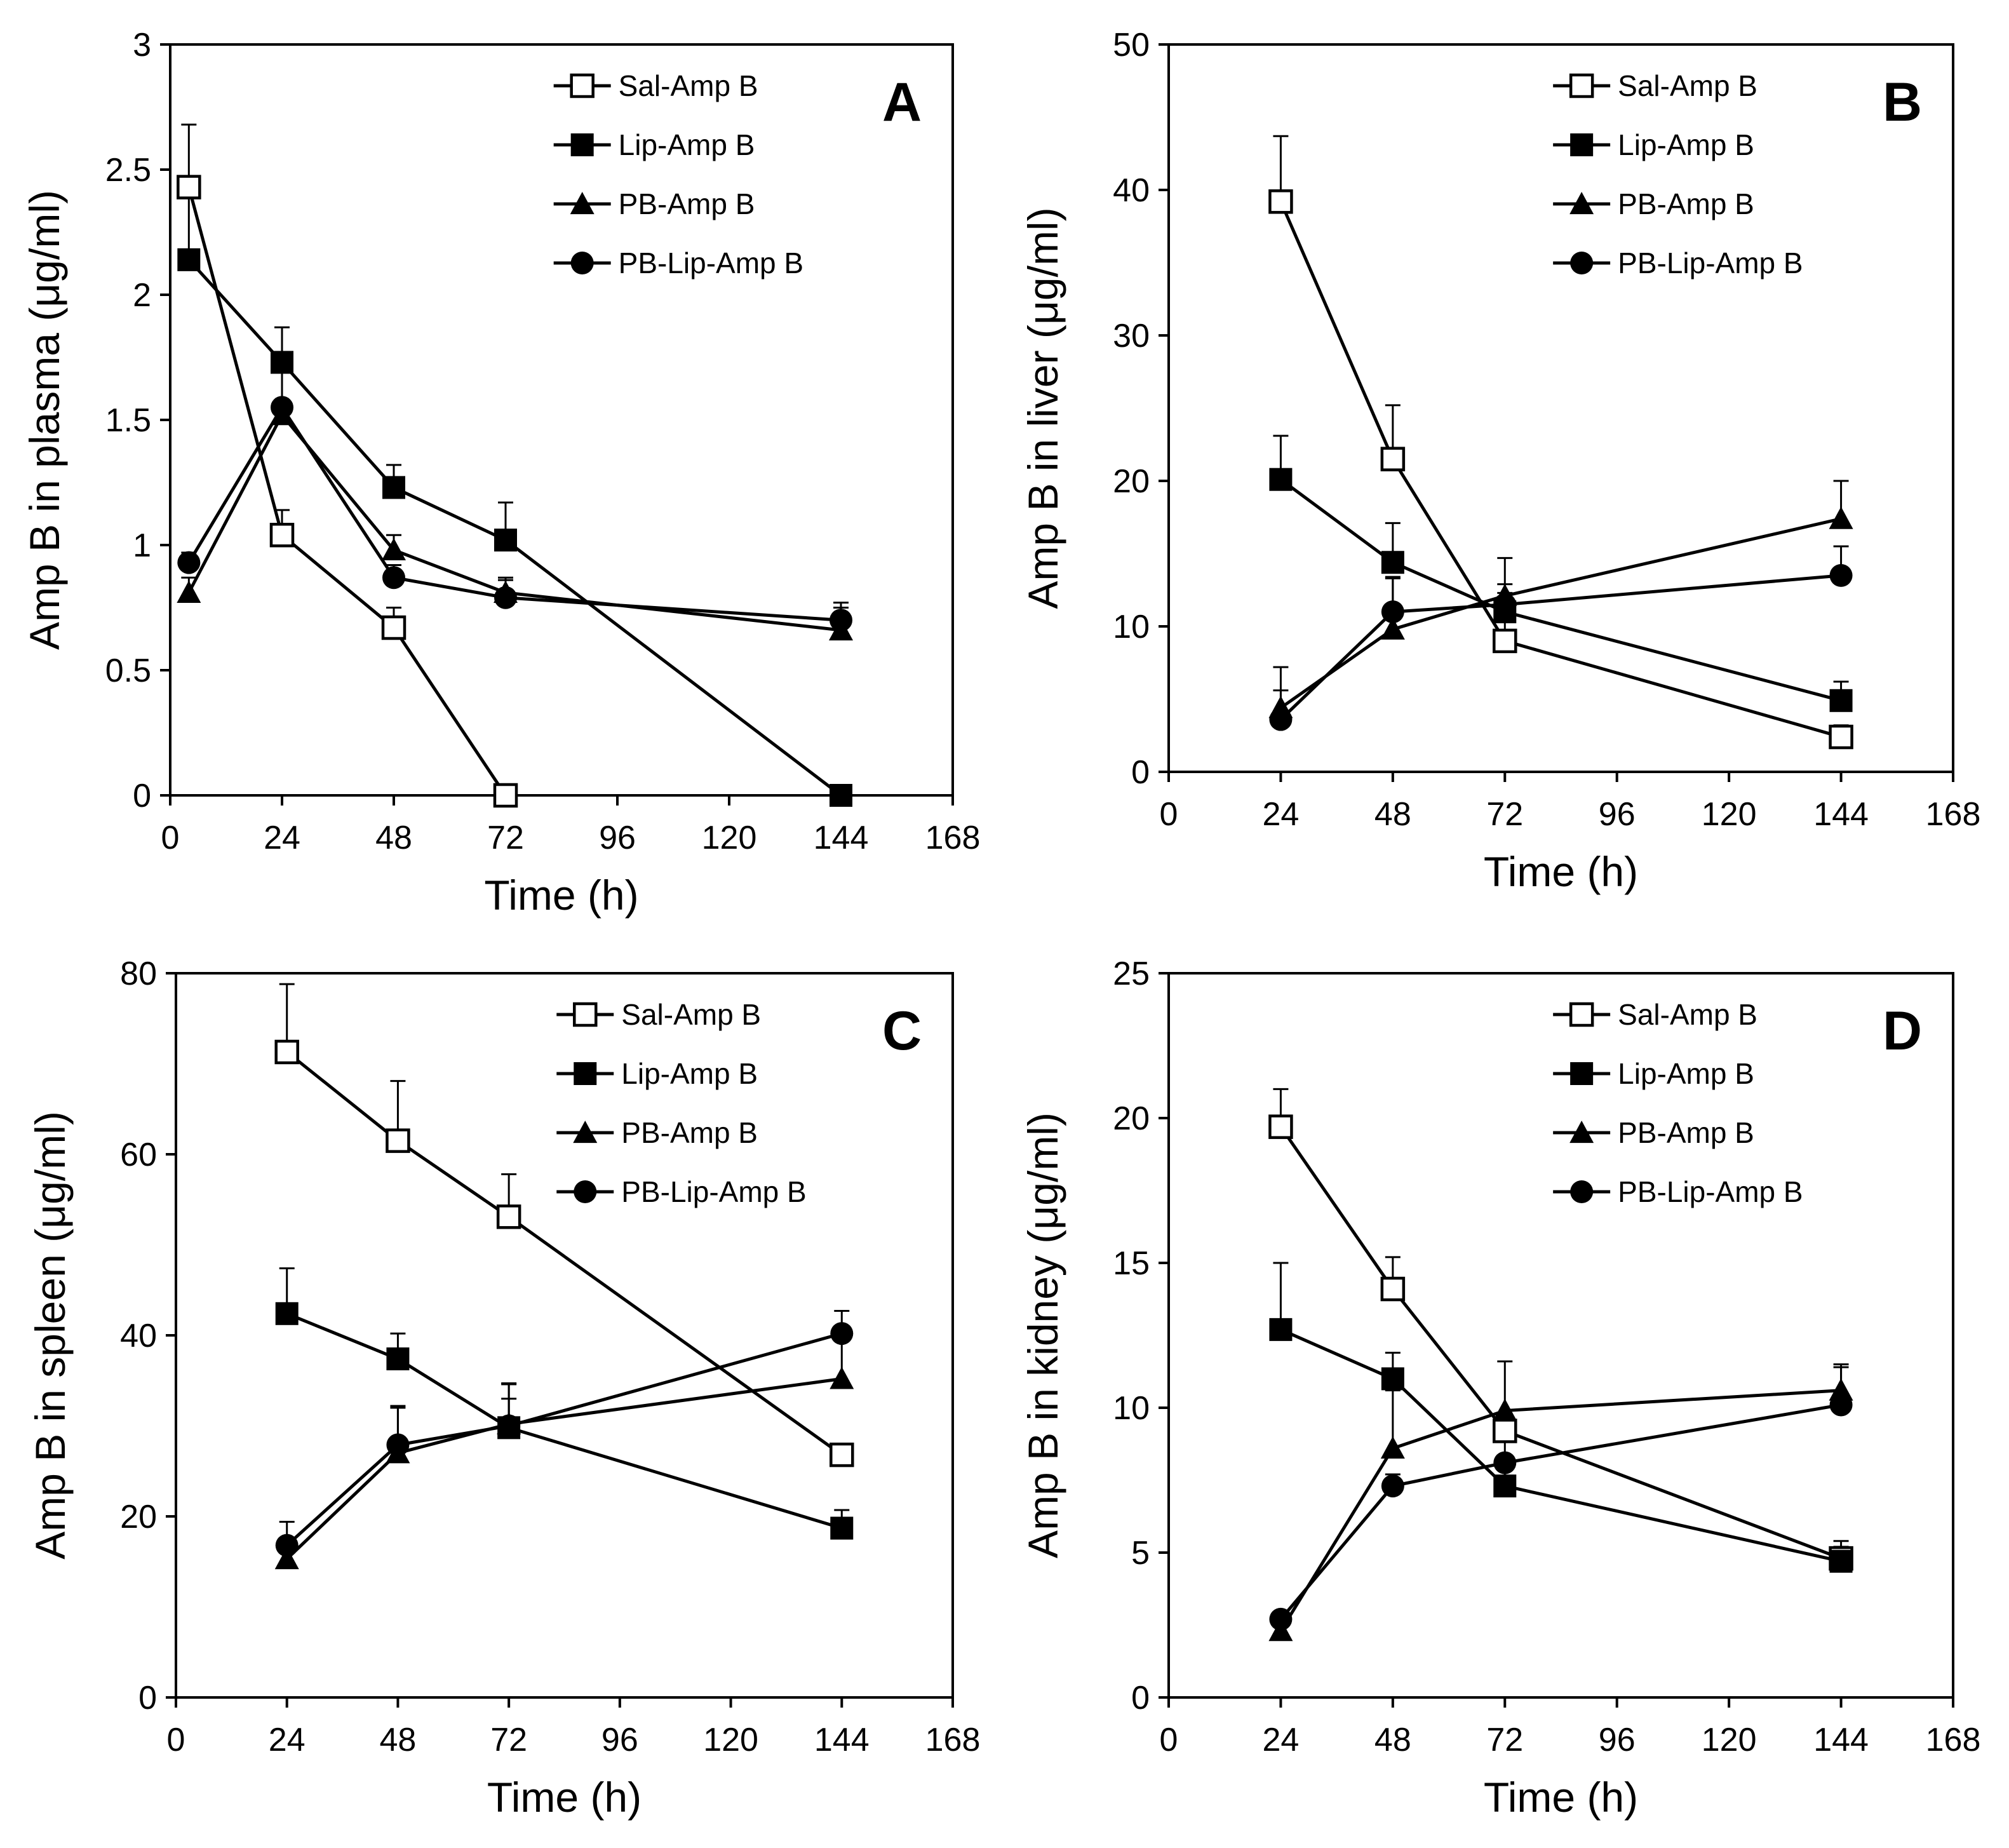 Image resolution: width=2009 pixels, height=1848 pixels. What do you see at coordinates (902, 102) in the screenshot?
I see `panel-letter: A` at bounding box center [902, 102].